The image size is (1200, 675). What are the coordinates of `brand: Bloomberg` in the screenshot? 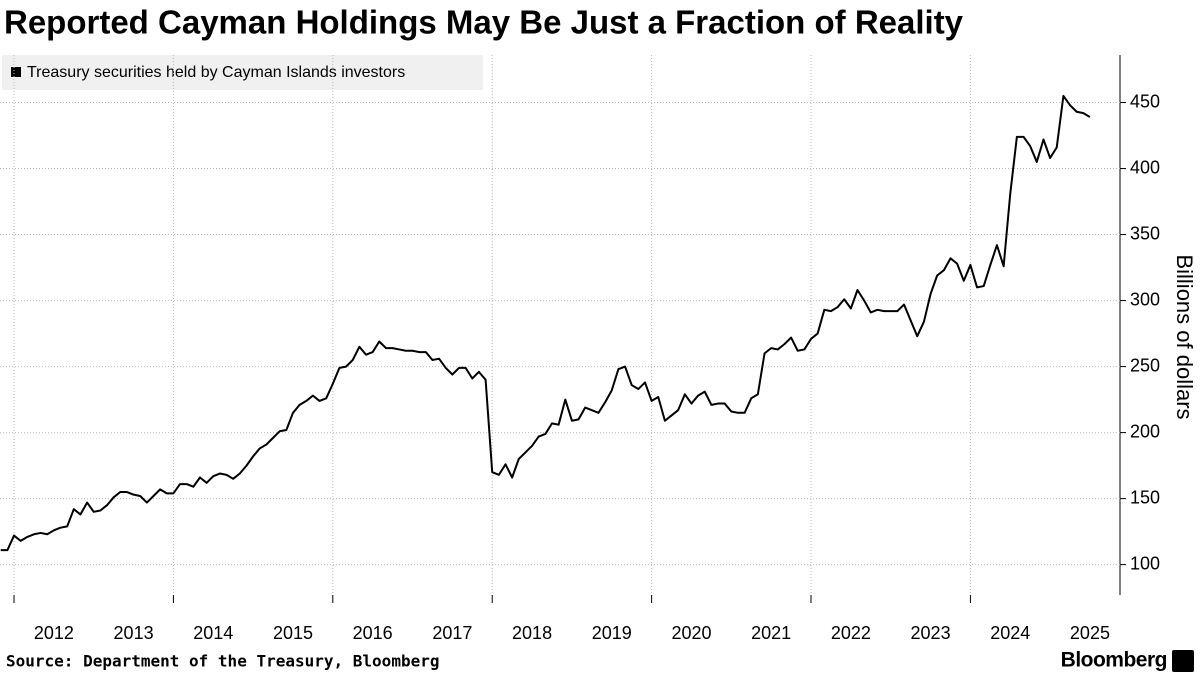 It's located at (1114, 660).